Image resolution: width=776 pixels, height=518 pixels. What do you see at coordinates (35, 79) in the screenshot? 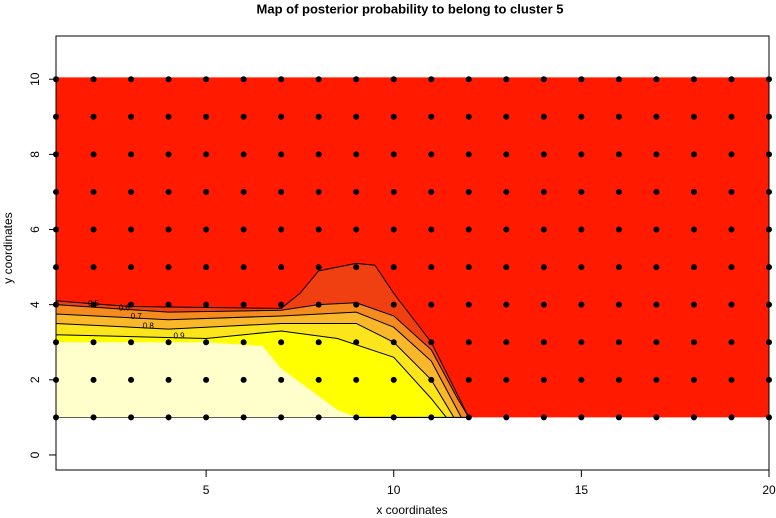
I see `y-tick-label: 10` at bounding box center [35, 79].